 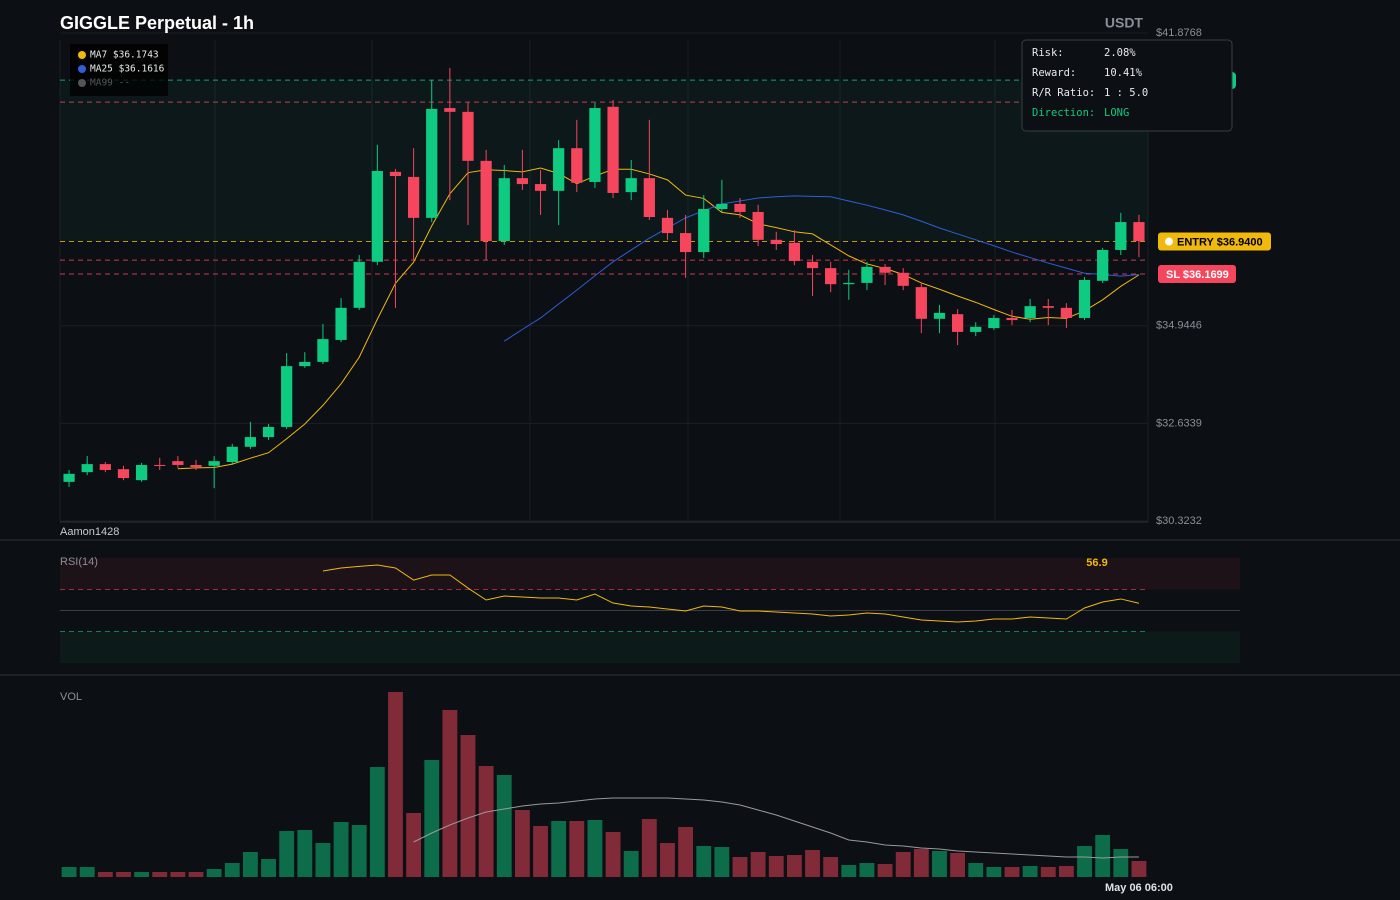 I want to click on info-value: 1 : 5.0, so click(x=1126, y=93).